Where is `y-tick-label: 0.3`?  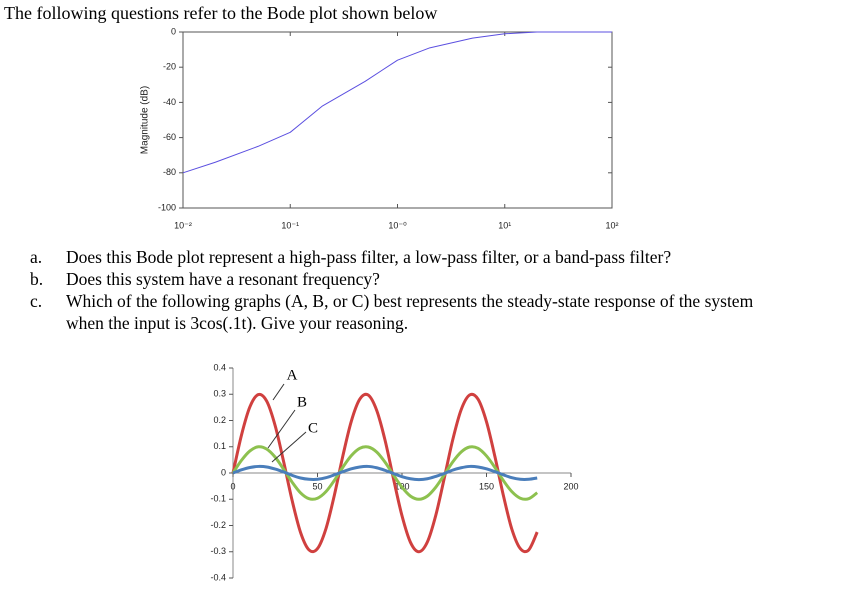
y-tick-label: 0.3 is located at coordinates (219, 394).